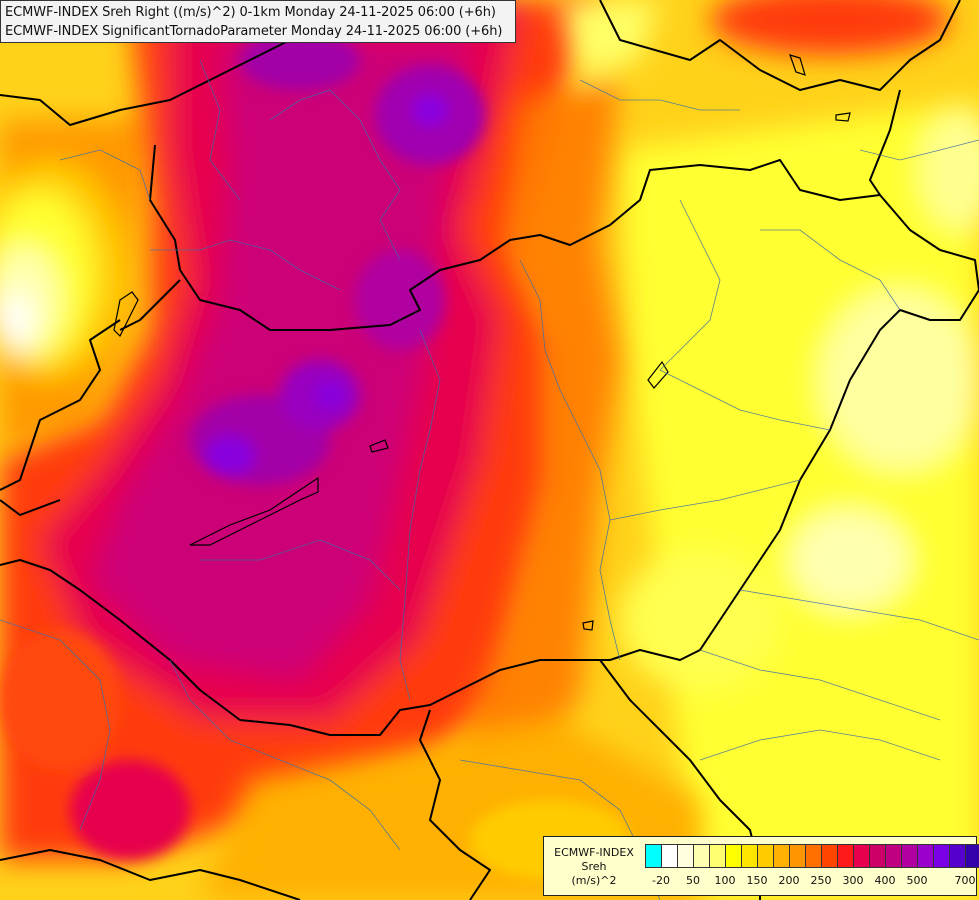  What do you see at coordinates (821, 880) in the screenshot?
I see `legend-tick-label: 250` at bounding box center [821, 880].